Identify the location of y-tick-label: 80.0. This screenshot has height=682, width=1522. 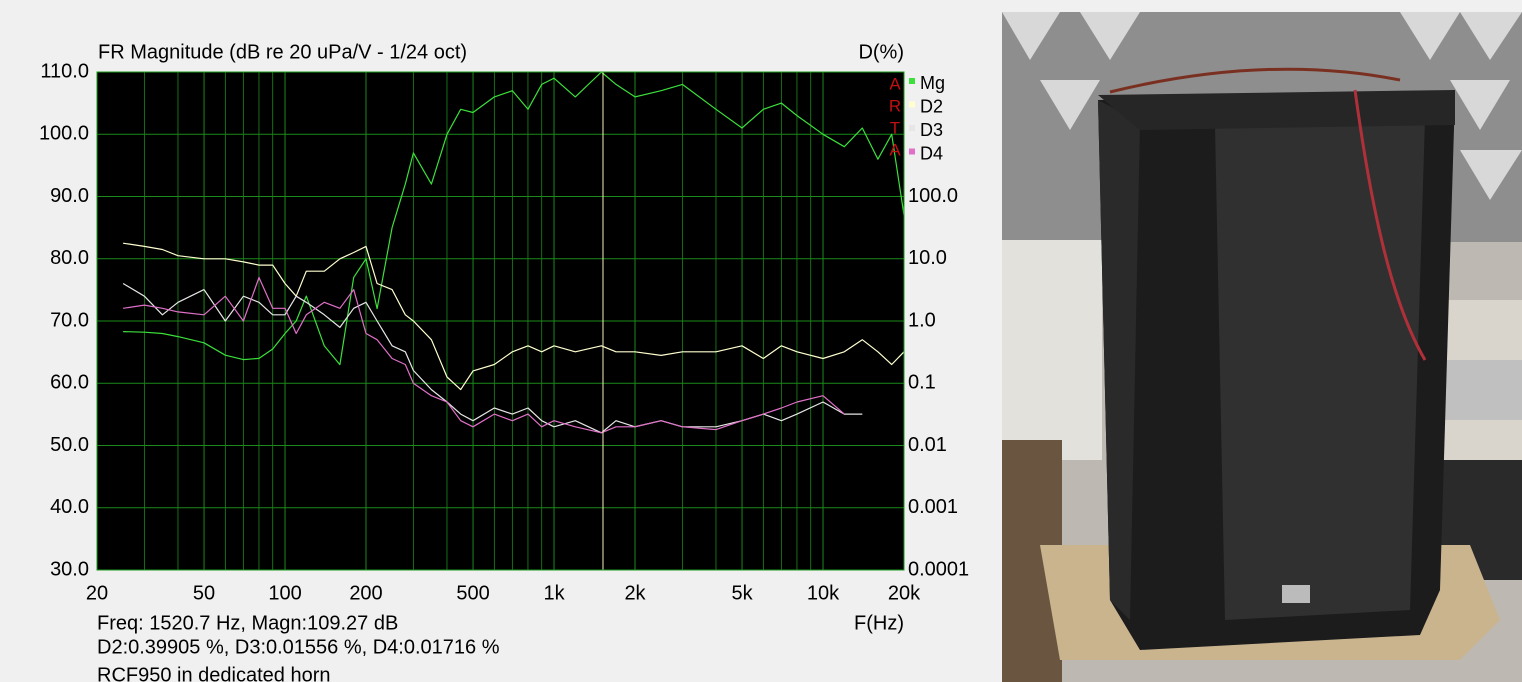
(69, 258).